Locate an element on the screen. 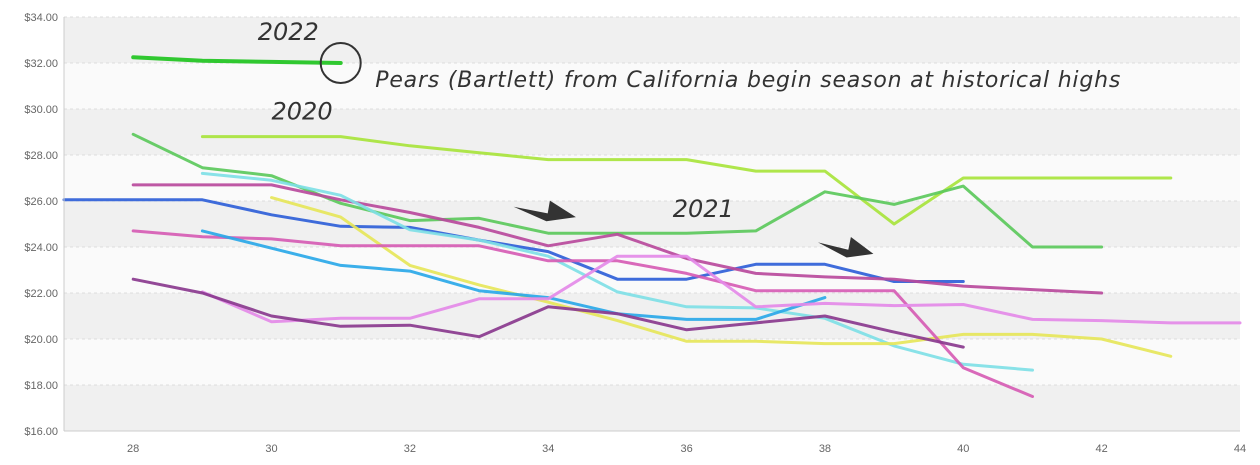 Image resolution: width=1260 pixels, height=465 pixels. y-tick-label: $18.00 is located at coordinates (41, 386).